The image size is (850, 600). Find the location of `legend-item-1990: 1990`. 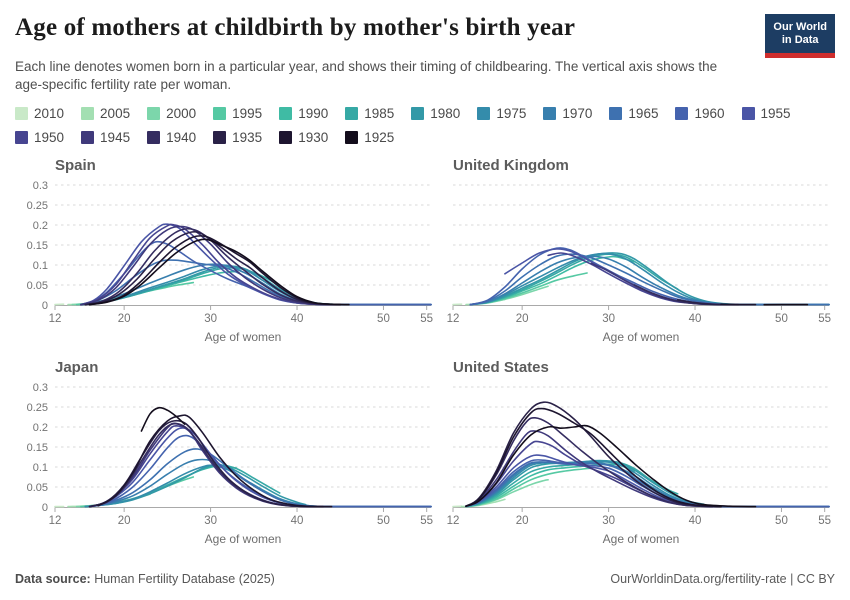

legend-item-1990: 1990 is located at coordinates (303, 113).